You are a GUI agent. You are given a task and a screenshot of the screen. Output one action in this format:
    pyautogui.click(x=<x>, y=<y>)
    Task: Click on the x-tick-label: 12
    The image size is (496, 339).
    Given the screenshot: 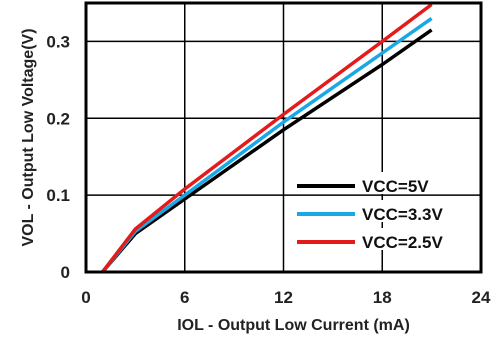 What is the action you would take?
    pyautogui.click(x=283, y=297)
    